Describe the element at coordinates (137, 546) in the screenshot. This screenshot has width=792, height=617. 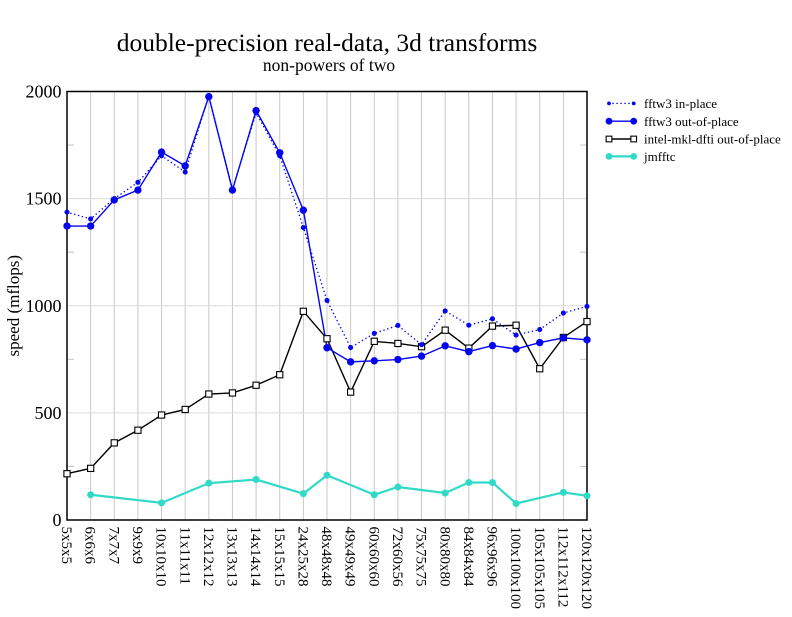
I see `svg-text: 9x9x9` at that location.